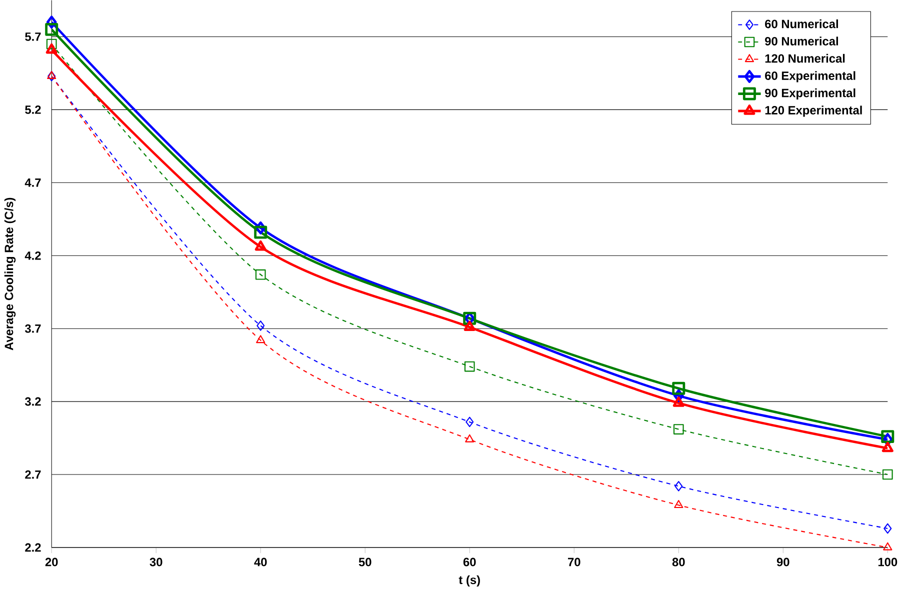 The height and width of the screenshot is (591, 902). Describe the element at coordinates (10, 274) in the screenshot. I see `y-axis-title: Average Cooling Rate (C/s)` at that location.